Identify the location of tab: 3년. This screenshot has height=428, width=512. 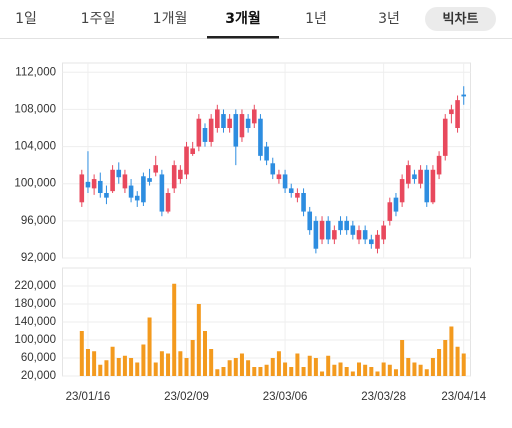
(389, 19).